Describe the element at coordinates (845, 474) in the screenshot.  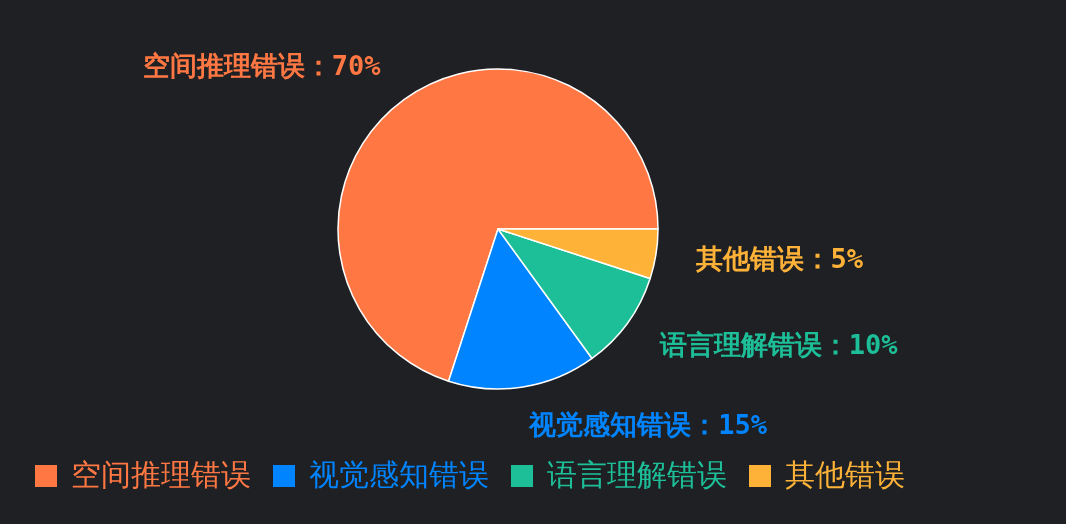
I see `legend-label: 其他错误` at that location.